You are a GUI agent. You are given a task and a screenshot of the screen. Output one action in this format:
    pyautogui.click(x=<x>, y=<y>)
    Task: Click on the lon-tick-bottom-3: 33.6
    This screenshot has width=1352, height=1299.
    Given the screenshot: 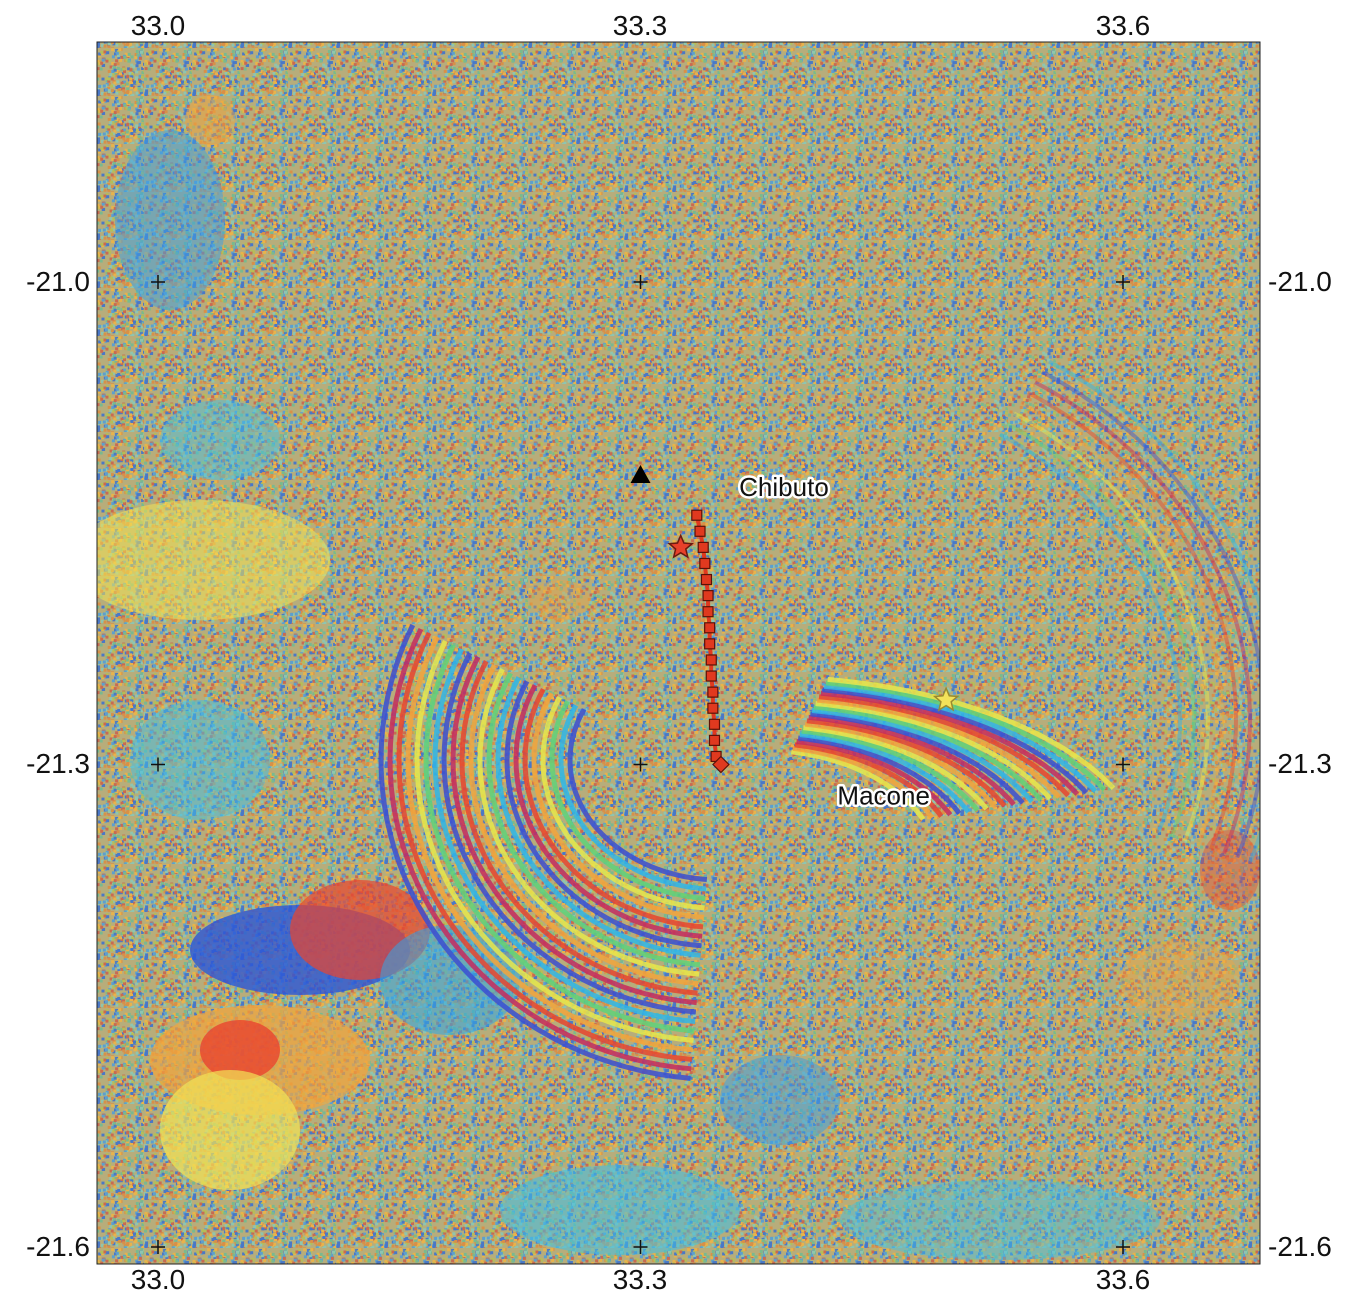 What is the action you would take?
    pyautogui.click(x=1123, y=1279)
    